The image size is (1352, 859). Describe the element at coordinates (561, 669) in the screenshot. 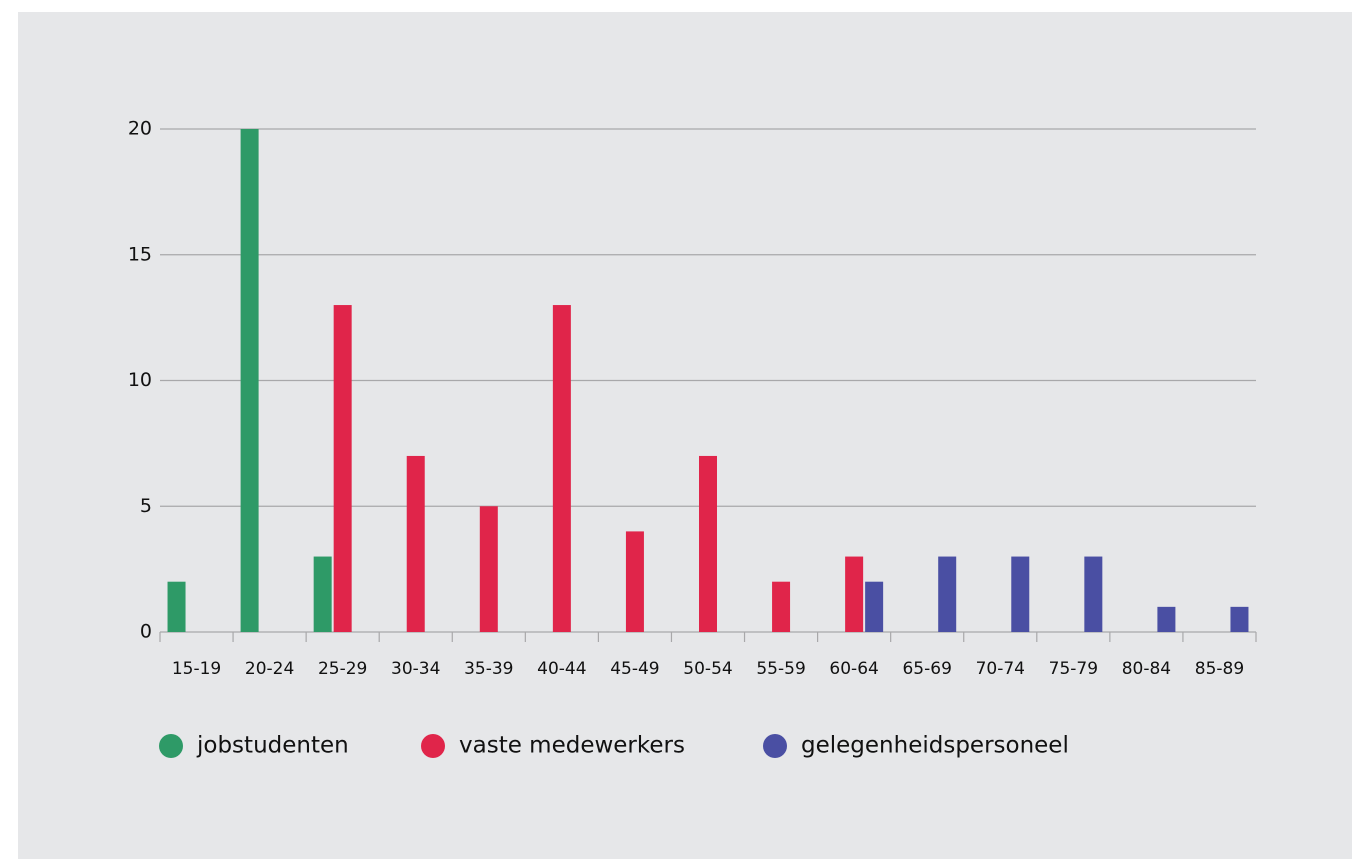

I see `x-tick-label: 40-44` at that location.